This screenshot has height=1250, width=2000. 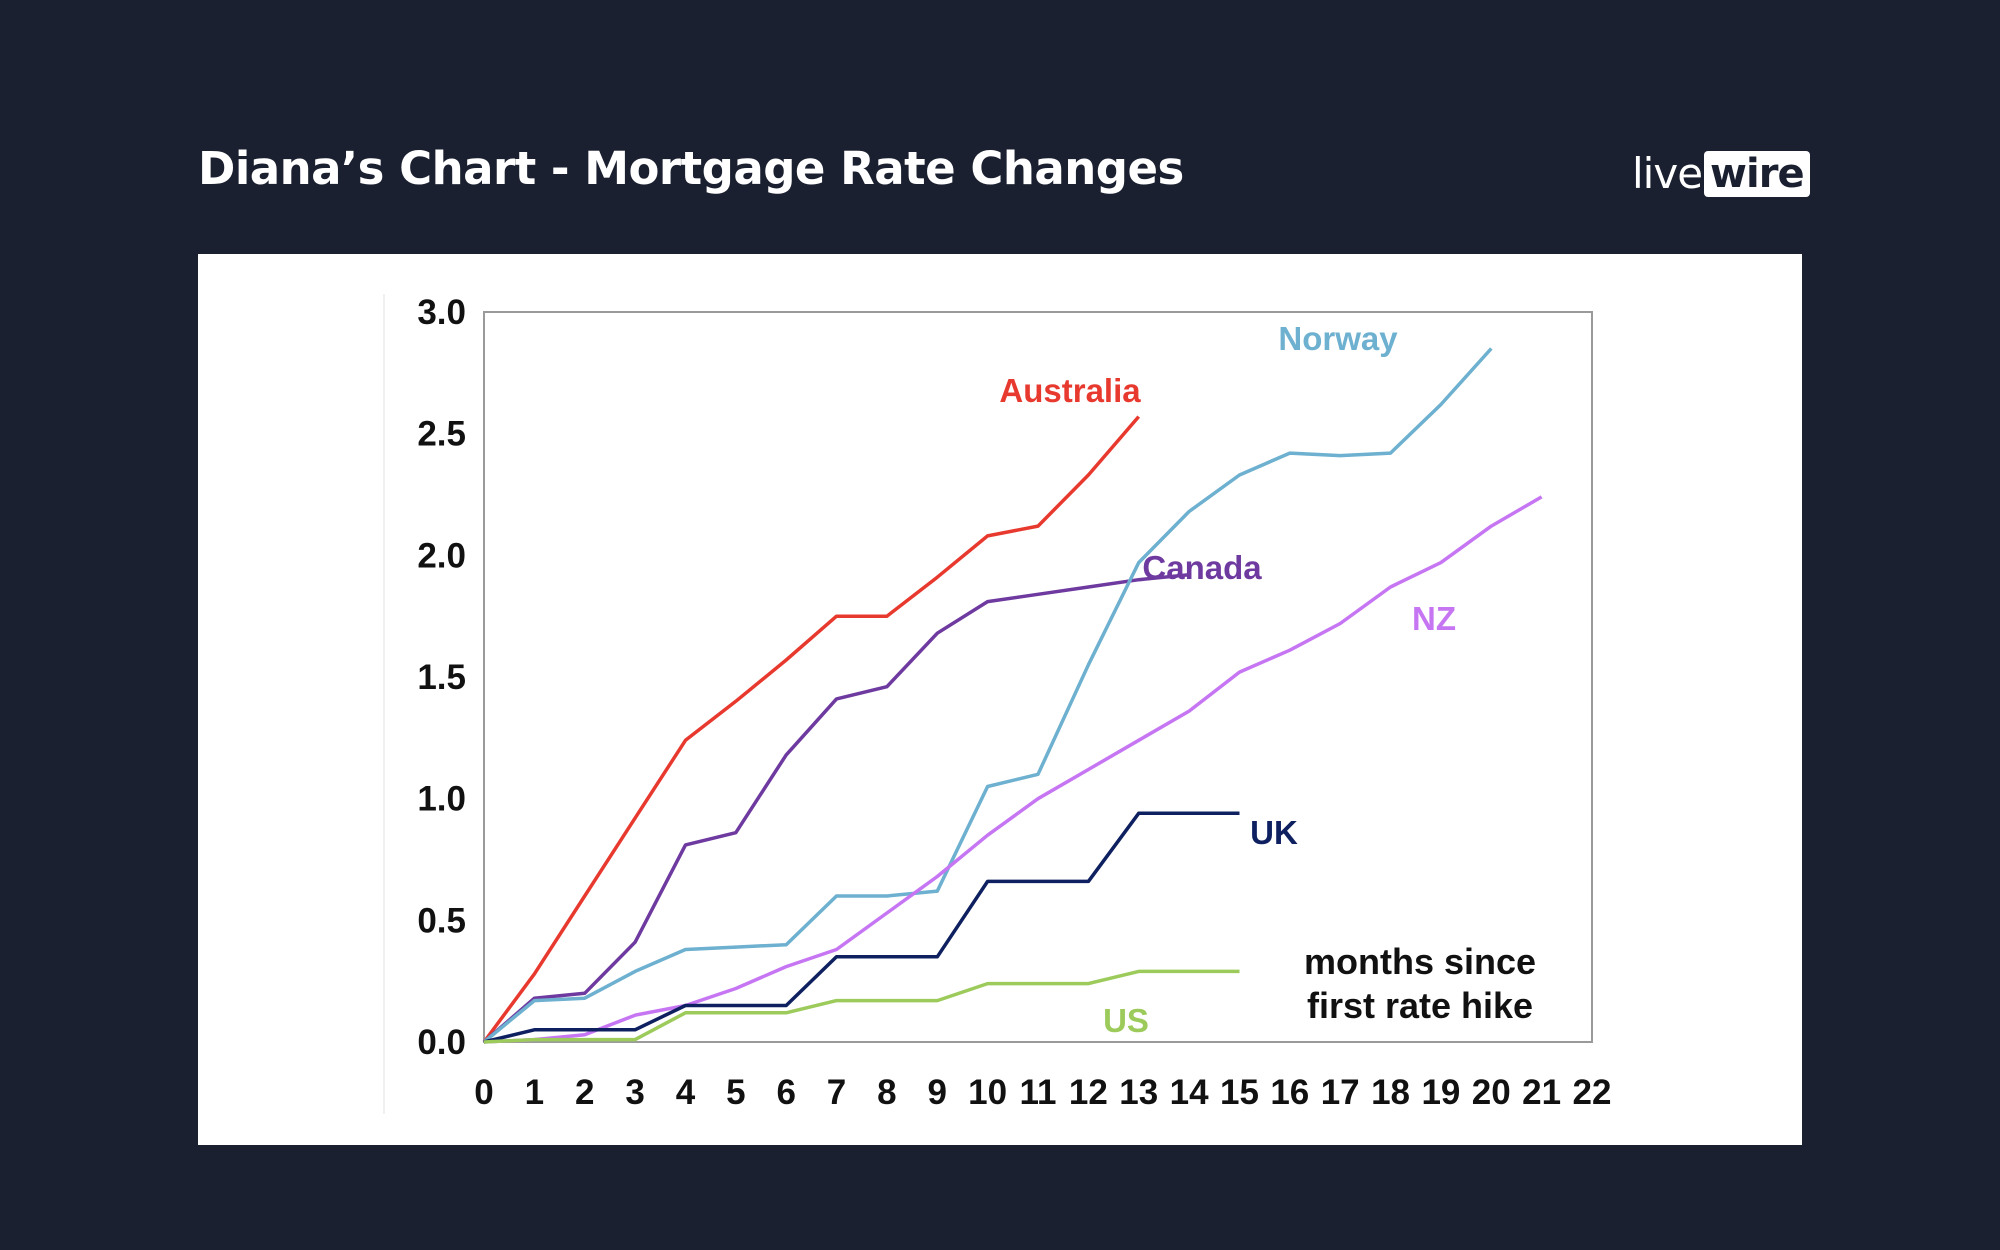 What do you see at coordinates (1070, 390) in the screenshot?
I see `series-label-australia: Australia` at bounding box center [1070, 390].